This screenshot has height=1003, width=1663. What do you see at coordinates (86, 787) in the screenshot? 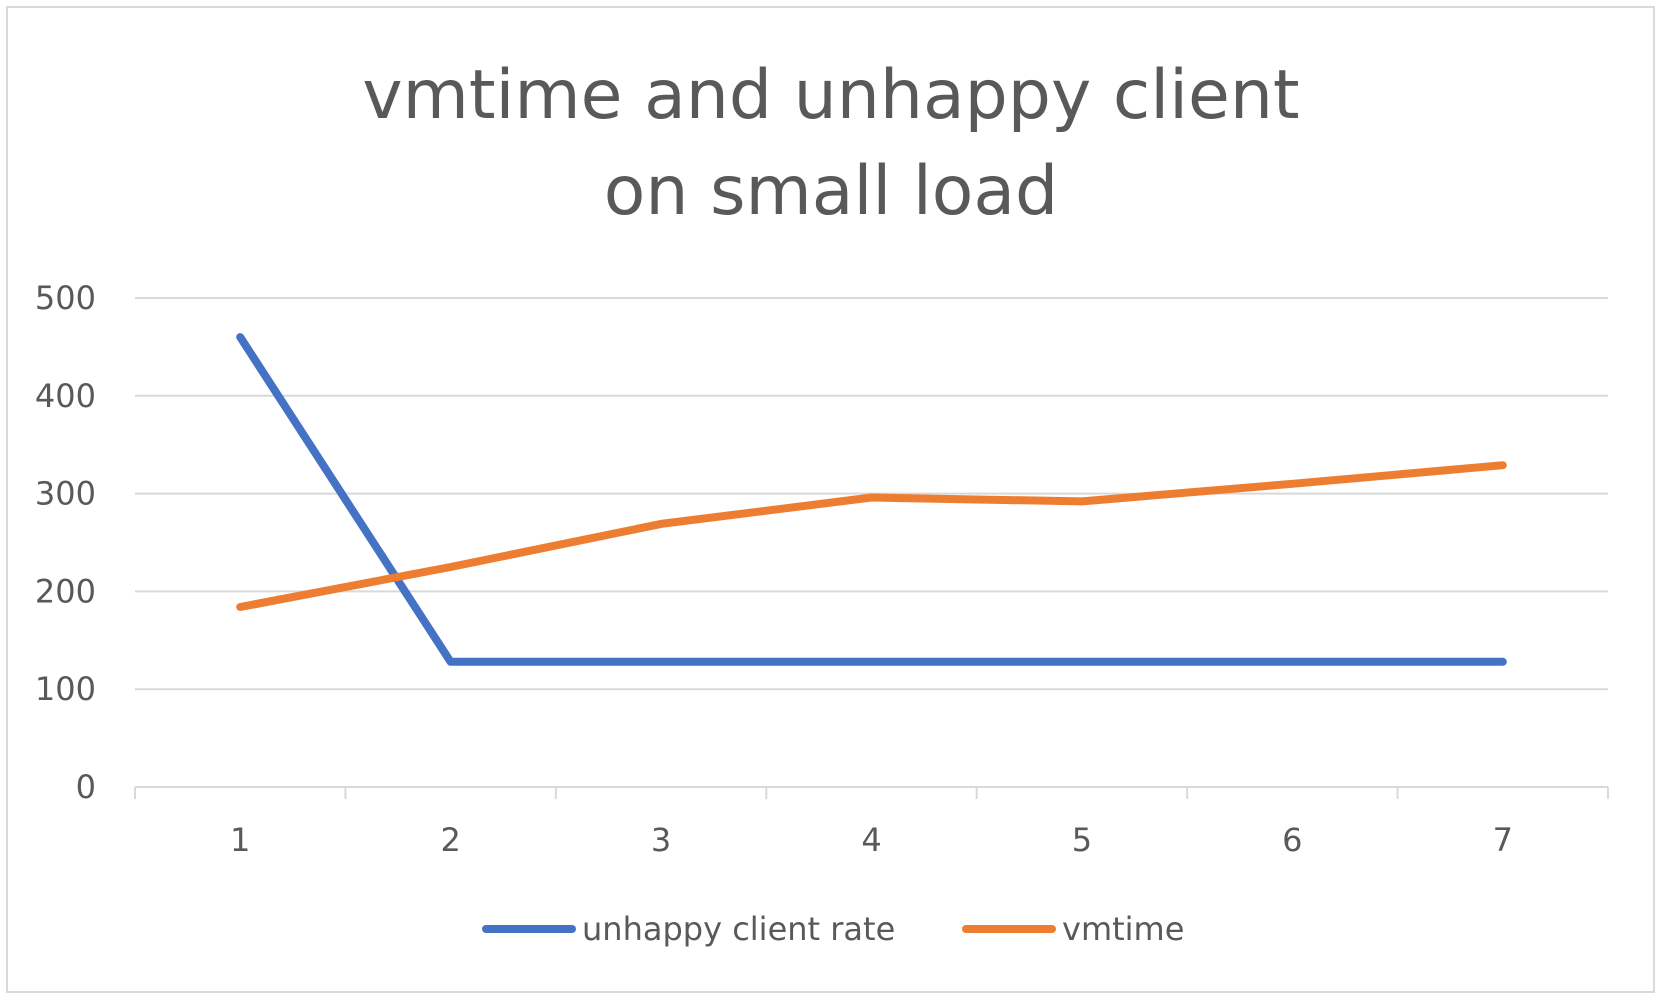
I see `y-tick-label: 0` at bounding box center [86, 787].